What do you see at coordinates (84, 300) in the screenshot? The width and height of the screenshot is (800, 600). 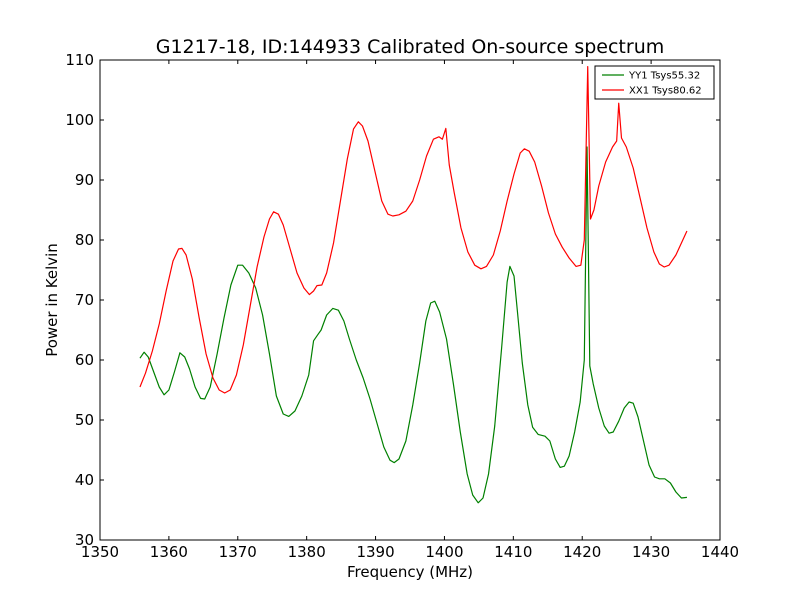 I see `y-tick-label: 70` at bounding box center [84, 300].